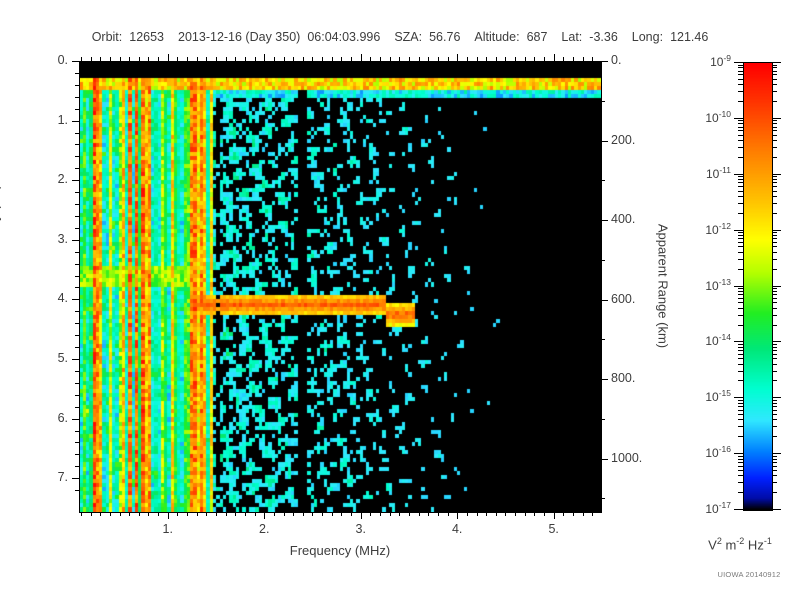 This screenshot has height=600, width=800. I want to click on colorbar-exponent: -11, so click(725, 169).